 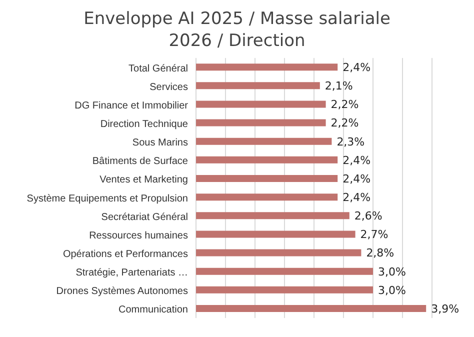 What do you see at coordinates (169, 87) in the screenshot?
I see `y-tick-label: Services` at bounding box center [169, 87].